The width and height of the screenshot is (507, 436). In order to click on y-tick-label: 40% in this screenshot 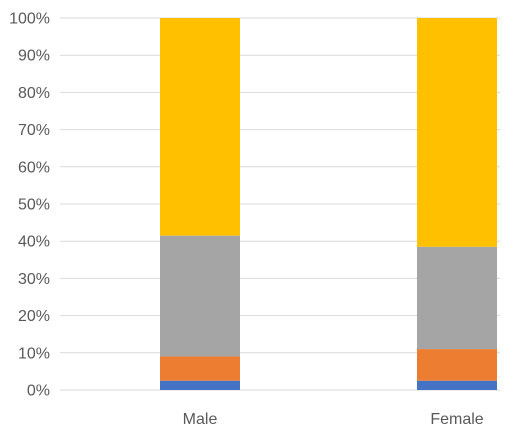, I will do `click(34, 242)`.